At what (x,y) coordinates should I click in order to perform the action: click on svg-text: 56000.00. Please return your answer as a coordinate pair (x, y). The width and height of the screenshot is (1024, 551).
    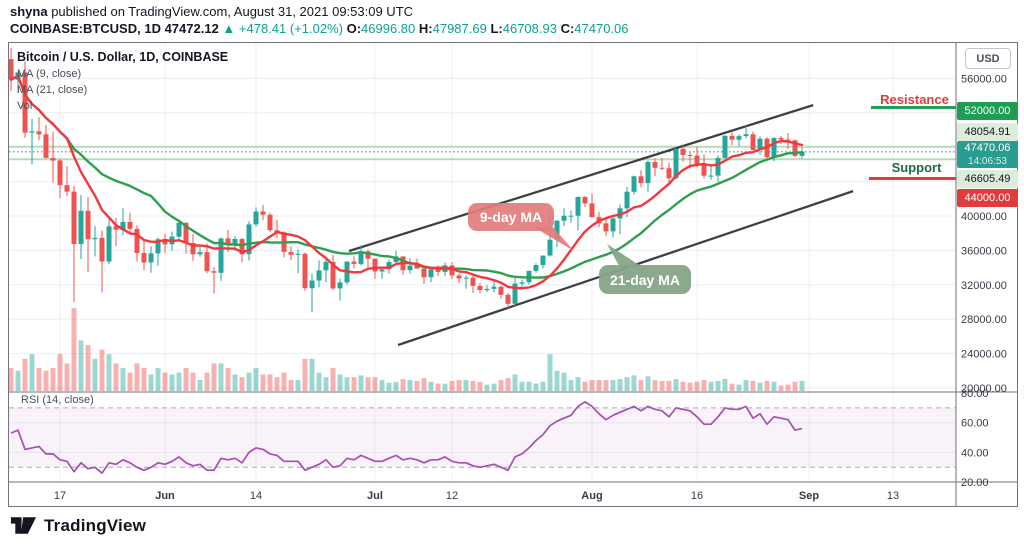
    Looking at the image, I should click on (984, 79).